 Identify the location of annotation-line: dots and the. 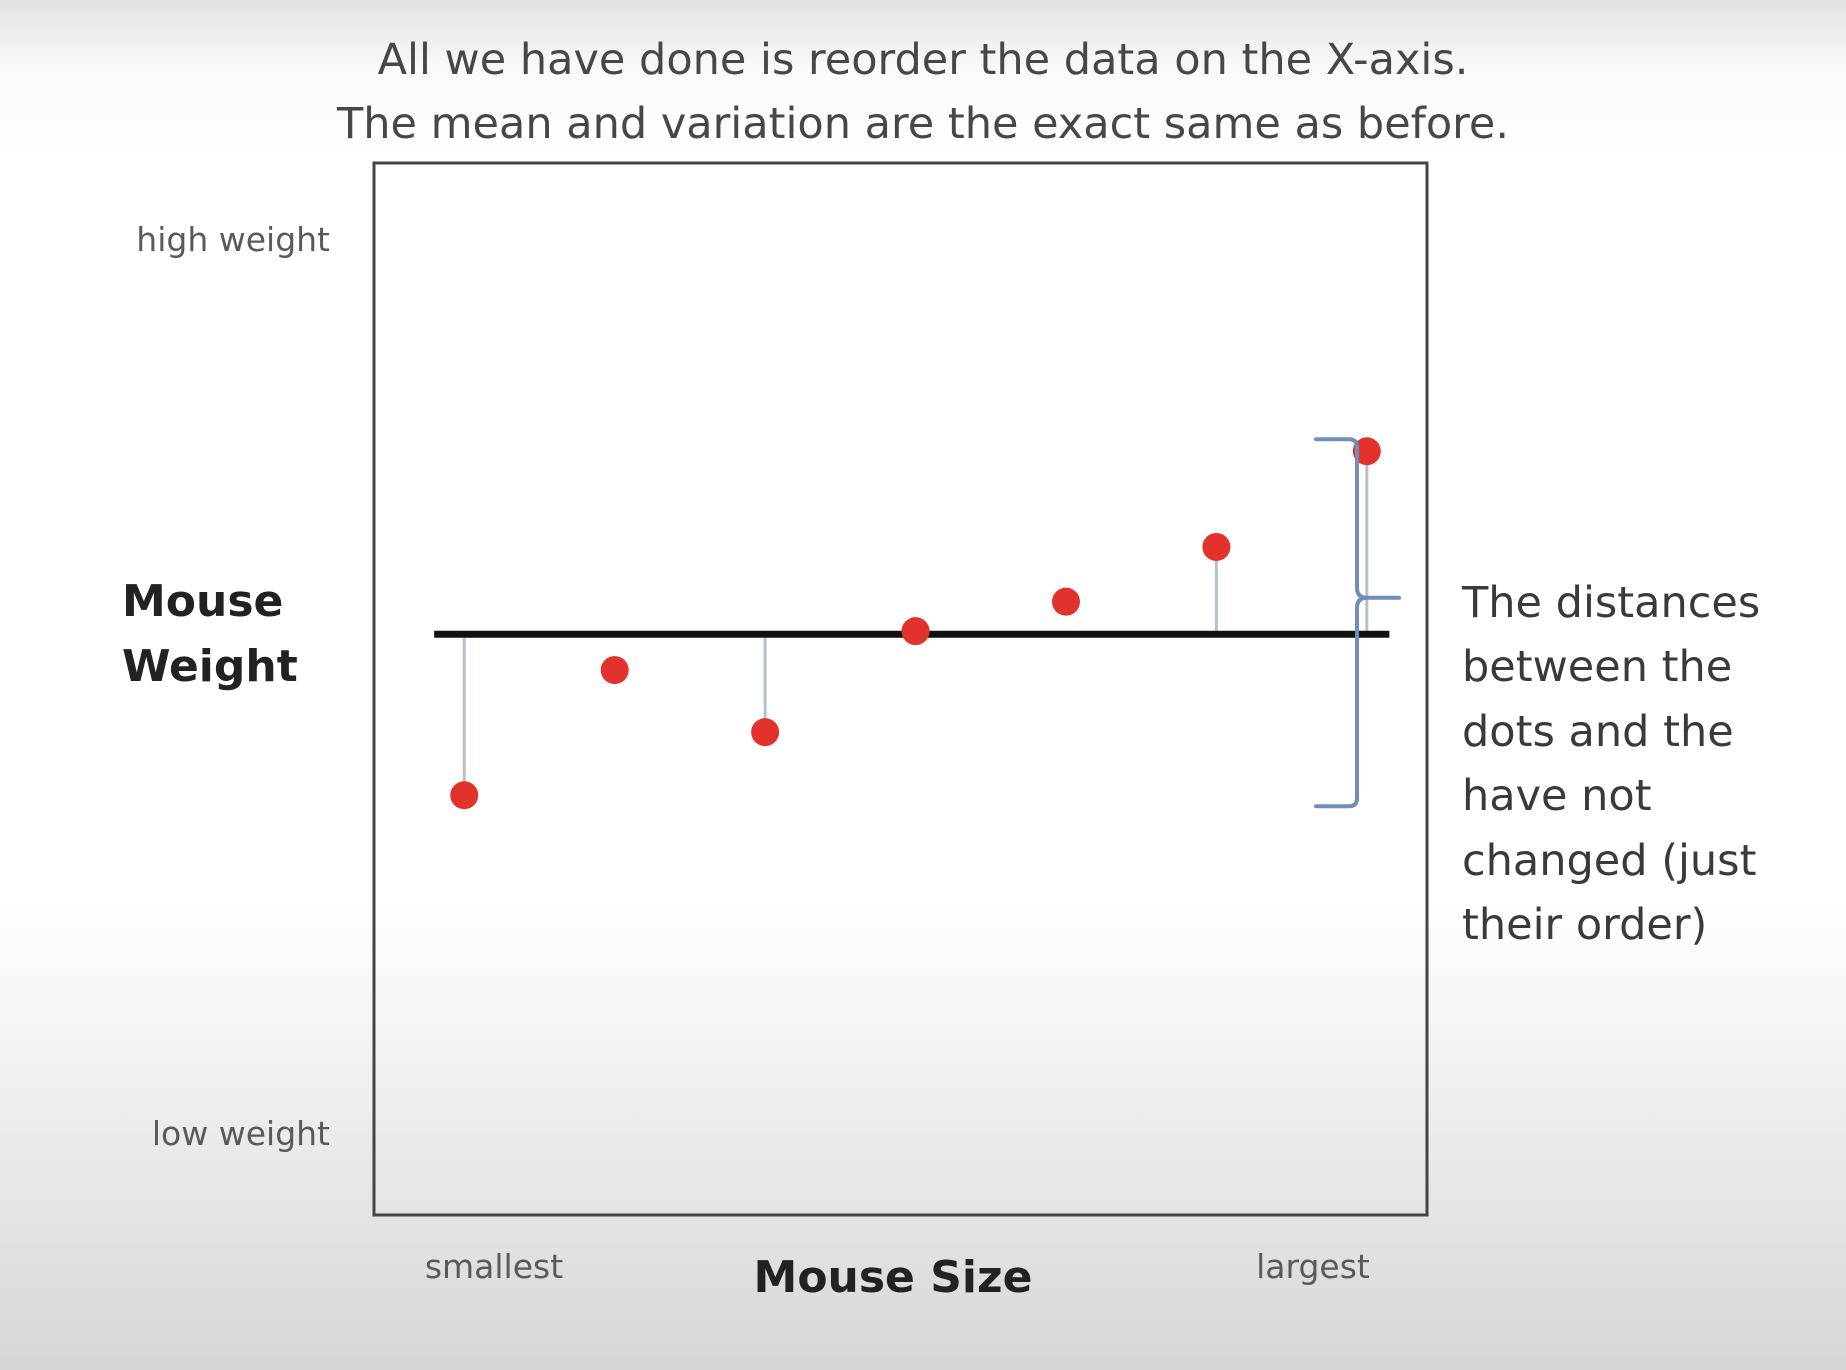
(1598, 732).